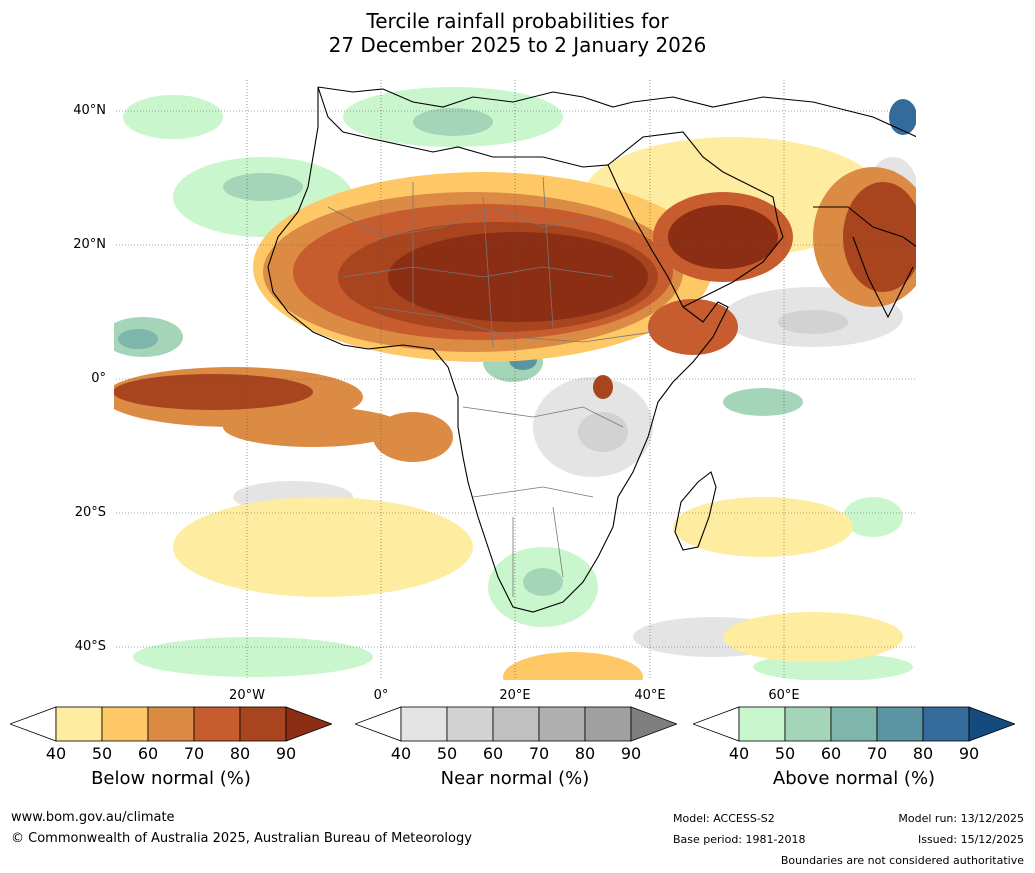 The height and width of the screenshot is (873, 1035). Describe the element at coordinates (970, 839) in the screenshot. I see `issued-date: Issued: 15/12/2025` at that location.